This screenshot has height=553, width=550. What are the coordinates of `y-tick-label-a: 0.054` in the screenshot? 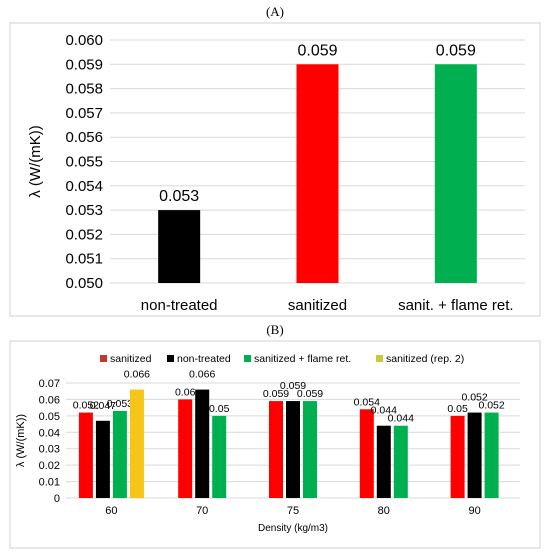 It's located at (84, 186).